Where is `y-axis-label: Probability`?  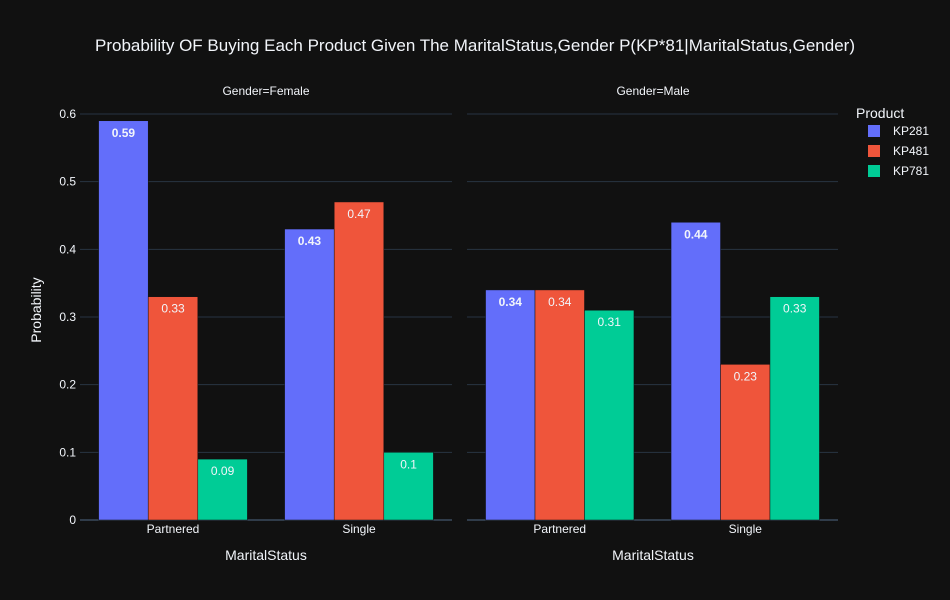
y-axis-label: Probability is located at coordinates (36, 309).